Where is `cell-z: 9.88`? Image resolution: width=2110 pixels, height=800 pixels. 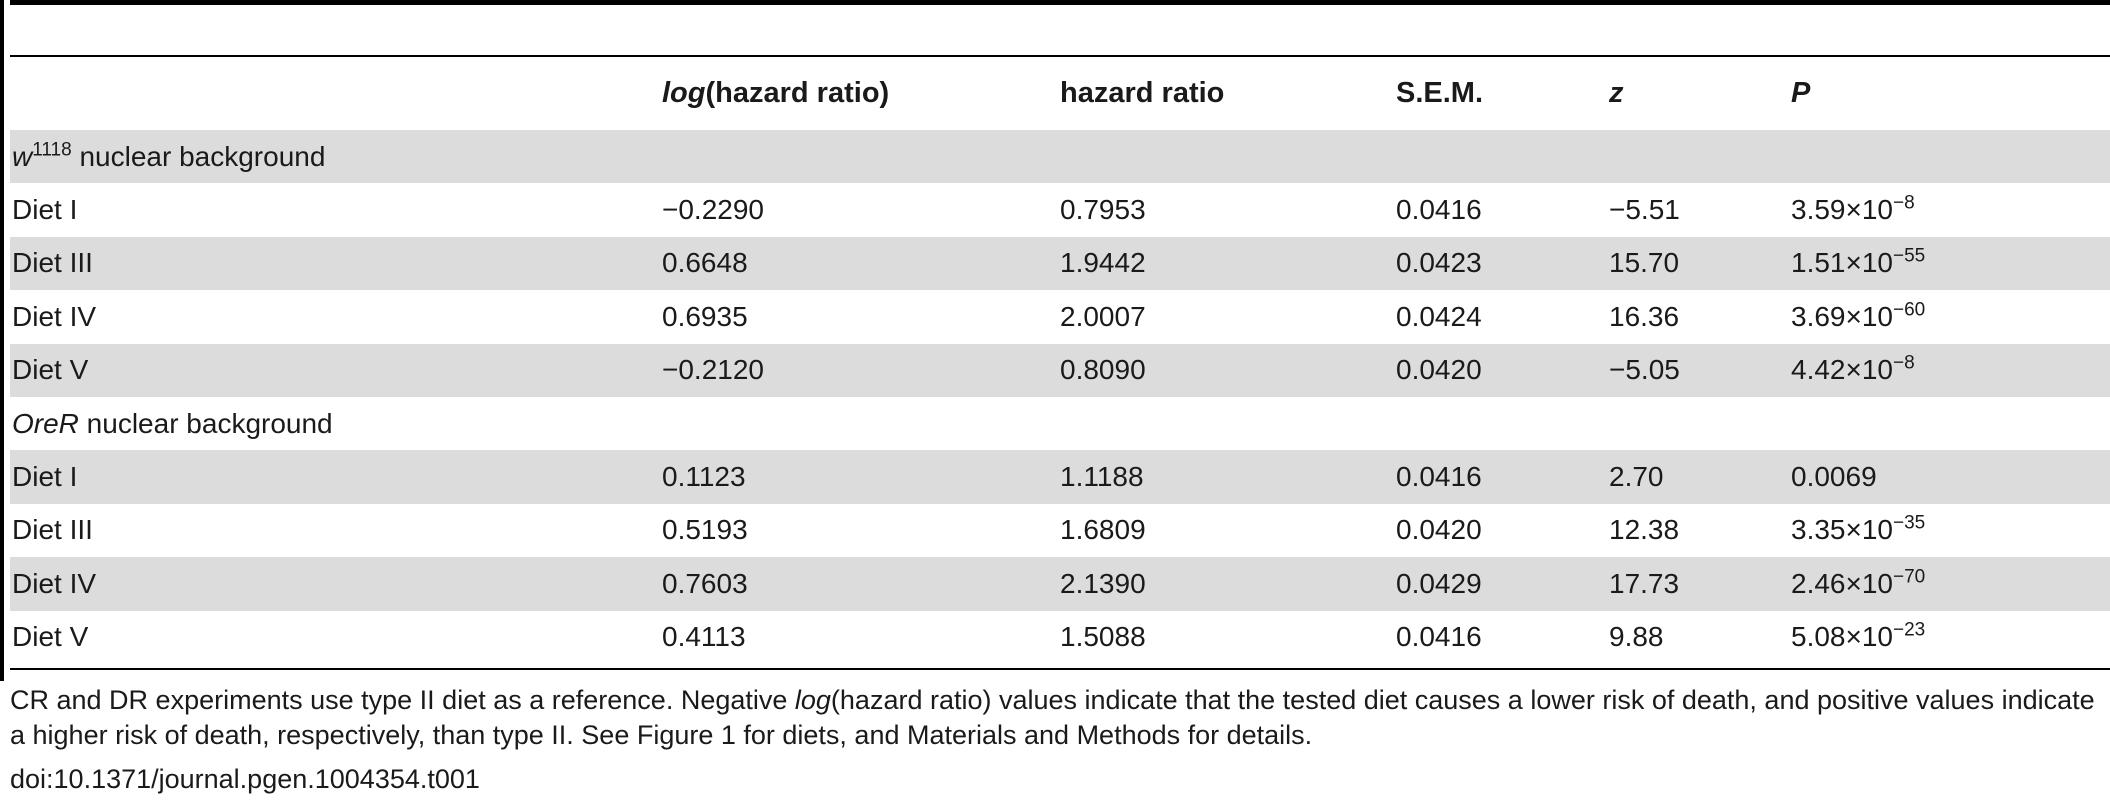
cell-z: 9.88 is located at coordinates (1700, 637).